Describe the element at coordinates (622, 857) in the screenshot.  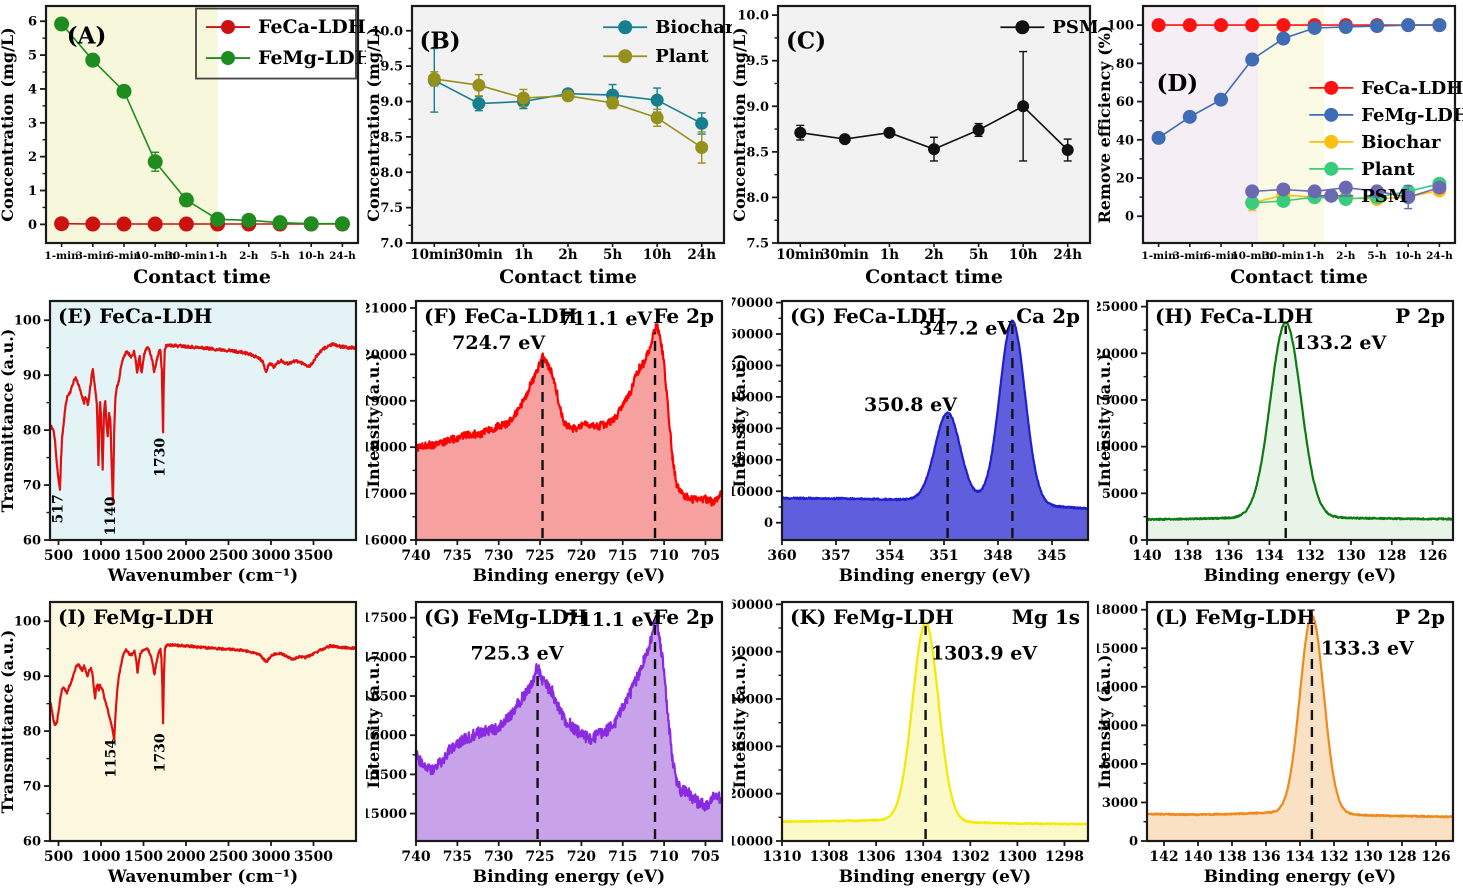
I see `x-tick-label: 715` at that location.